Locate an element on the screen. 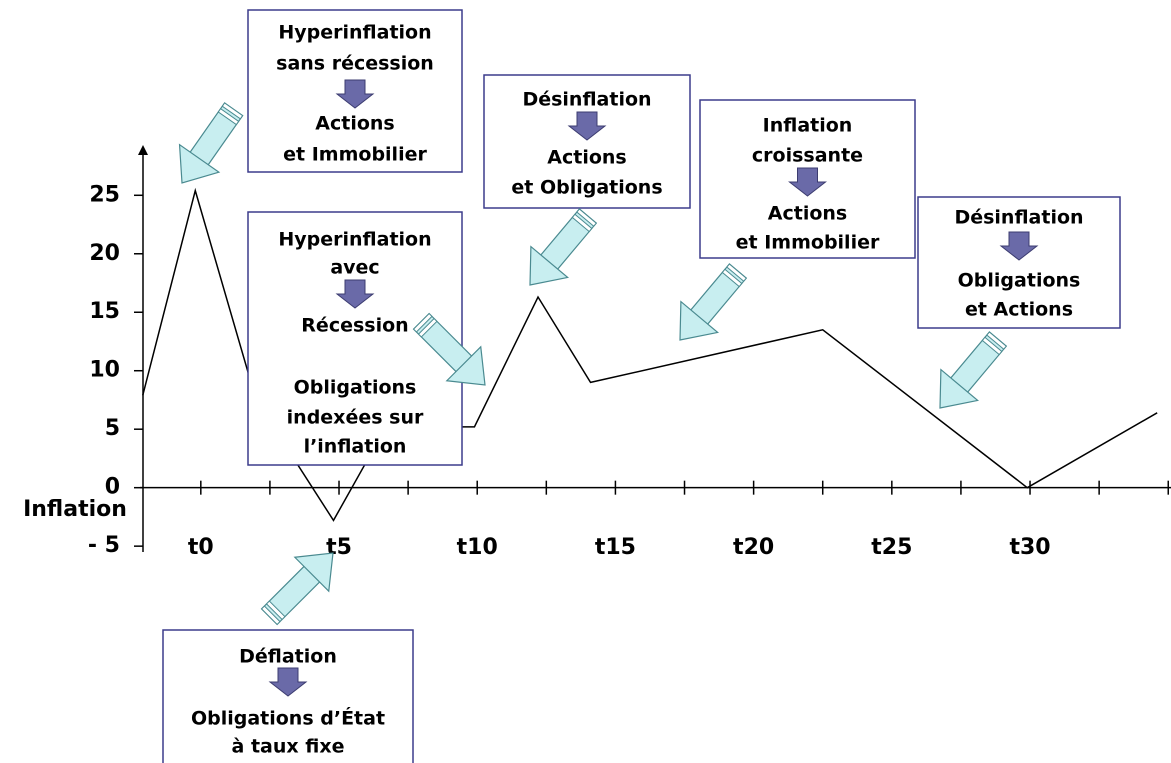  y-axis-arrow is located at coordinates (143, 150).